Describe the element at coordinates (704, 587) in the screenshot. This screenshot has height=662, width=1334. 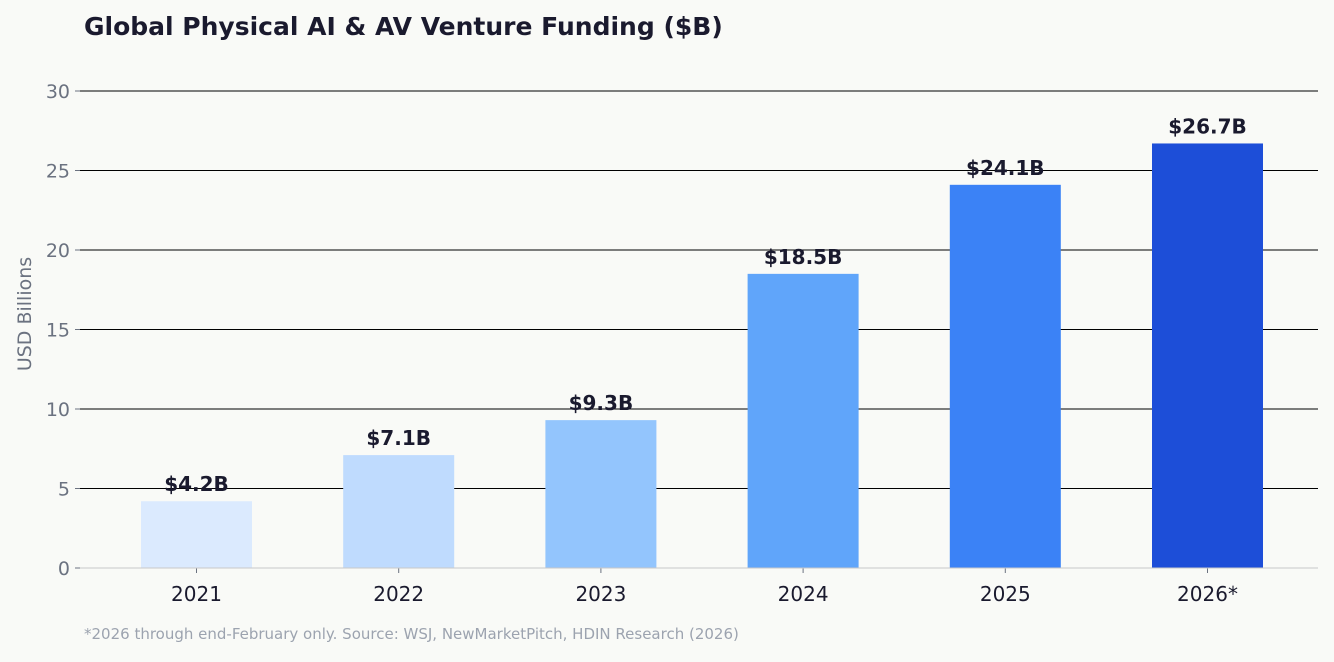
I see `x-axis-ticks: 2021 2022 2023 2024 2025 2026*` at that location.